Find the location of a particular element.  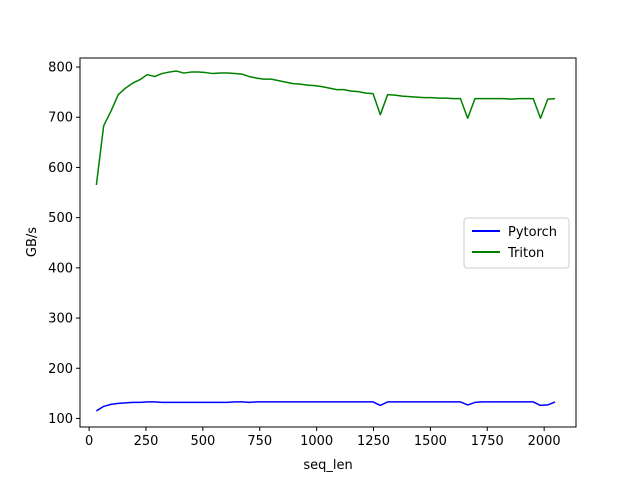

y-tick-label: 400 is located at coordinates (60, 268).